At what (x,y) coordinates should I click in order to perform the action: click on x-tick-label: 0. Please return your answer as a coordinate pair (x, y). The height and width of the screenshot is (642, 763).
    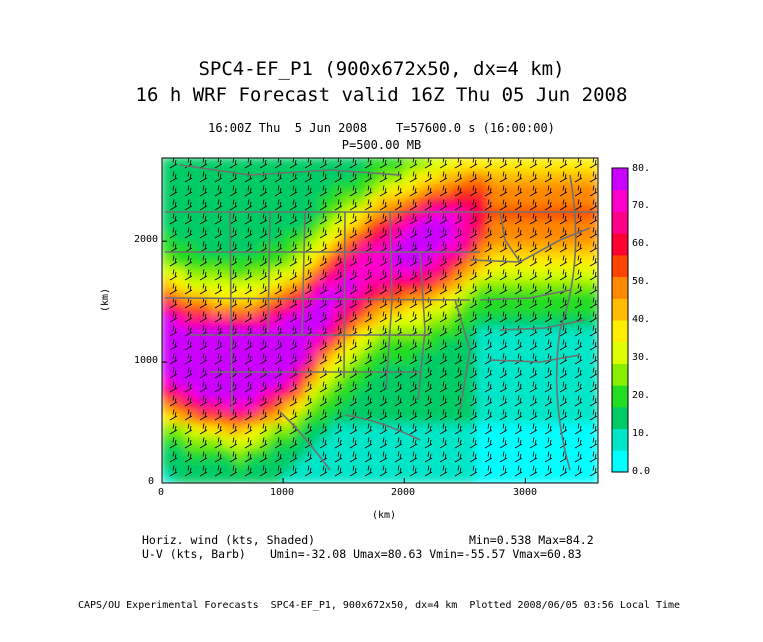
    Looking at the image, I should click on (161, 492).